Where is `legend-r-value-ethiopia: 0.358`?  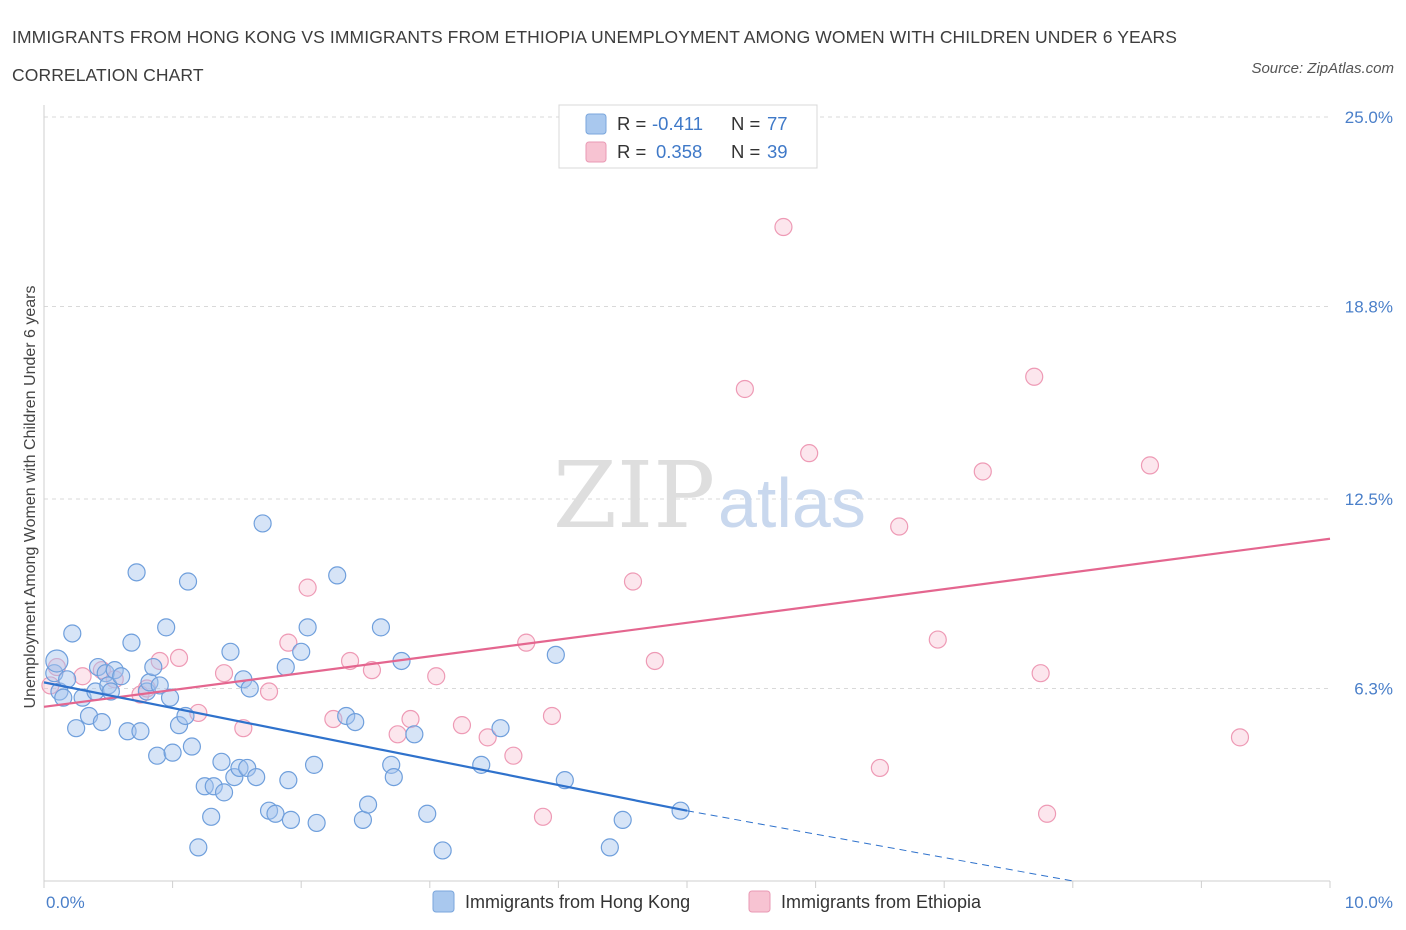
legend-r-value-ethiopia: 0.358 is located at coordinates (679, 151).